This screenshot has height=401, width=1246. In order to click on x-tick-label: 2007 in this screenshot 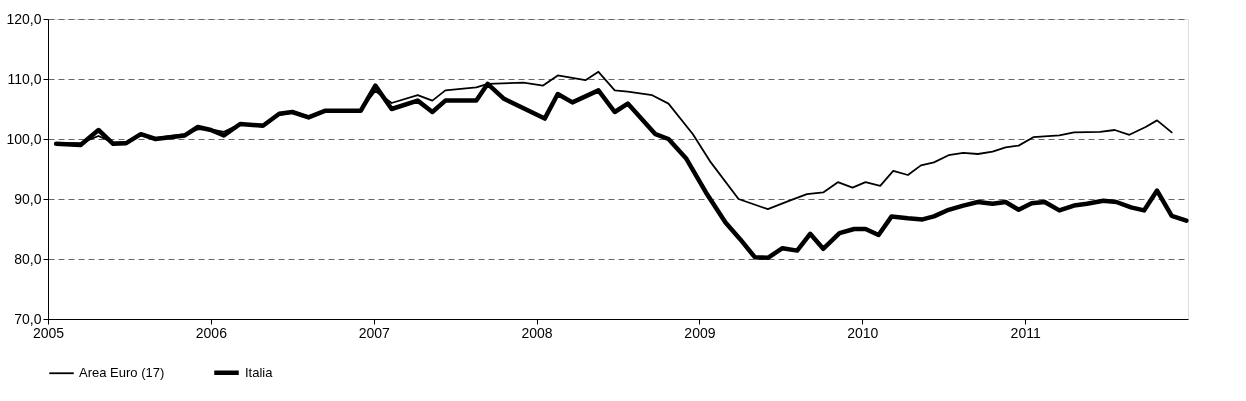, I will do `click(374, 332)`.